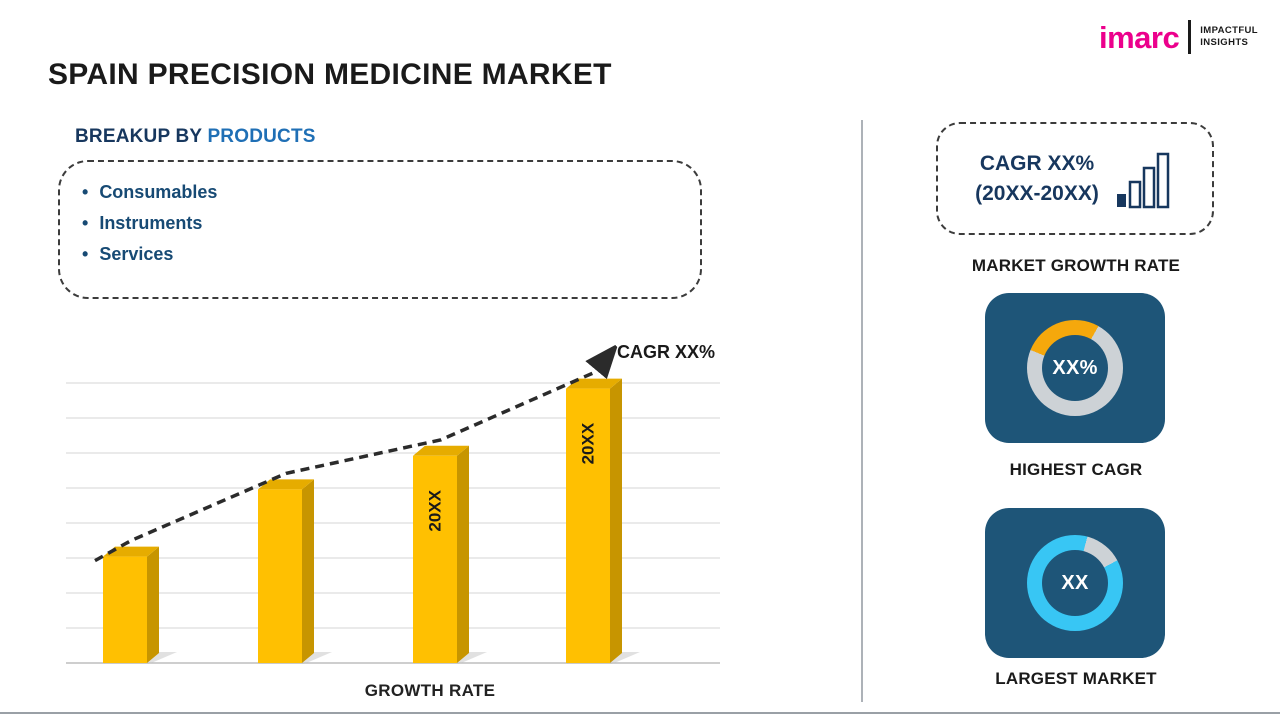 This screenshot has width=1280, height=720. What do you see at coordinates (261, 136) in the screenshot?
I see `breakup-heading-highlight: PRODUCTS` at bounding box center [261, 136].